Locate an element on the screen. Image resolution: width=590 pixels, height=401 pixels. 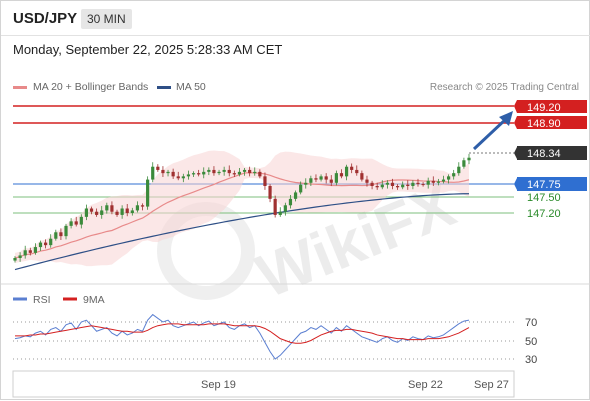
resistance-2-badge is located at coordinates (552, 106).